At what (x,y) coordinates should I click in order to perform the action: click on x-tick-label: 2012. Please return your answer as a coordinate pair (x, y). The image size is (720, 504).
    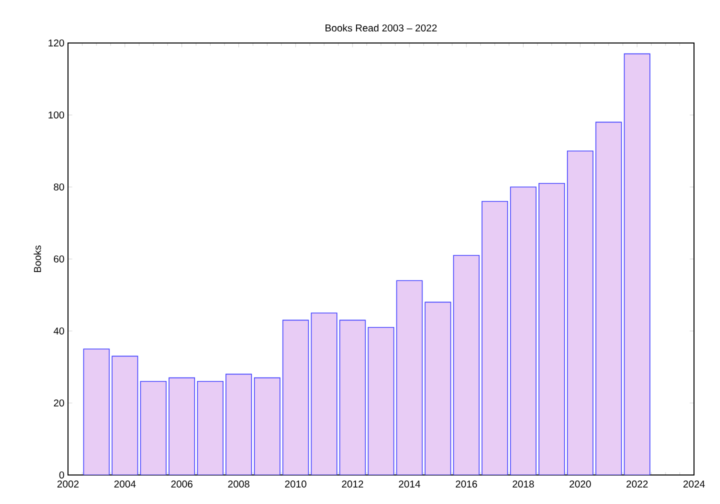
    Looking at the image, I should click on (353, 484).